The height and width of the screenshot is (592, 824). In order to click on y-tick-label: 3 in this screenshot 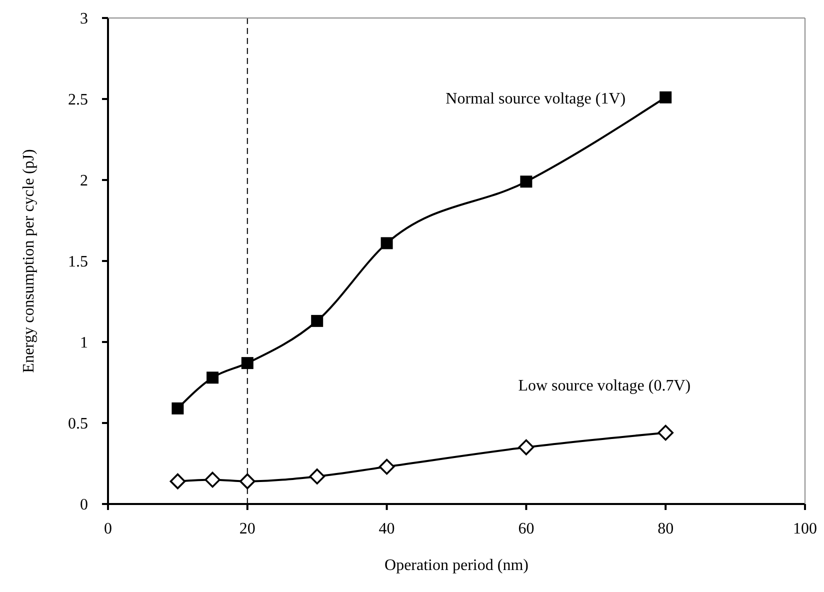, I will do `click(84, 19)`.